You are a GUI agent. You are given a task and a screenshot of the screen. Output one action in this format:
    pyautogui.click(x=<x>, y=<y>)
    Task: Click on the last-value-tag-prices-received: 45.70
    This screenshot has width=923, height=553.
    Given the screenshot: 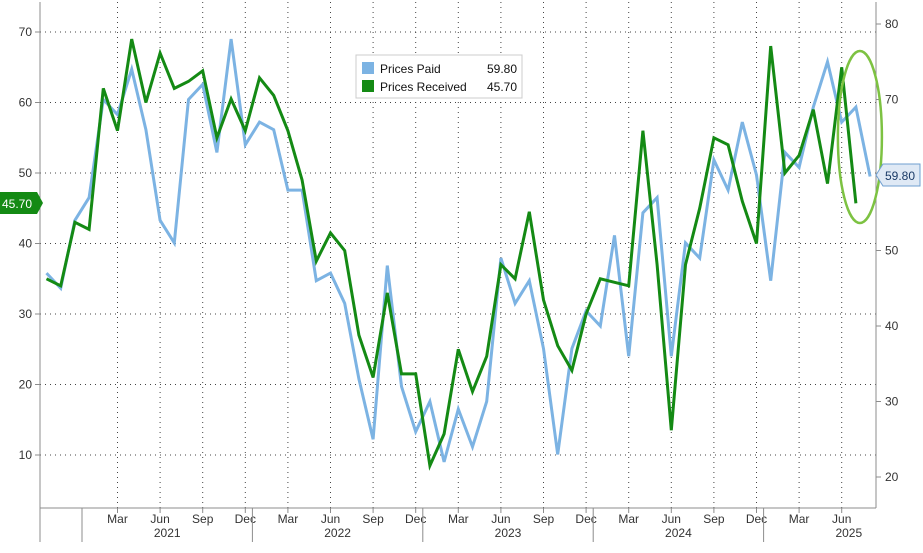 What is the action you would take?
    pyautogui.click(x=21, y=203)
    